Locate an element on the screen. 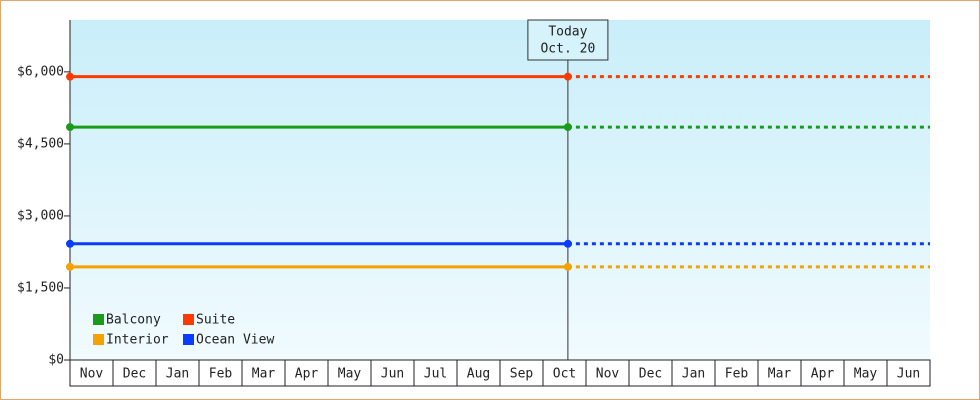 This screenshot has height=400, width=980. y-tick-label: $3,000 is located at coordinates (40, 215).